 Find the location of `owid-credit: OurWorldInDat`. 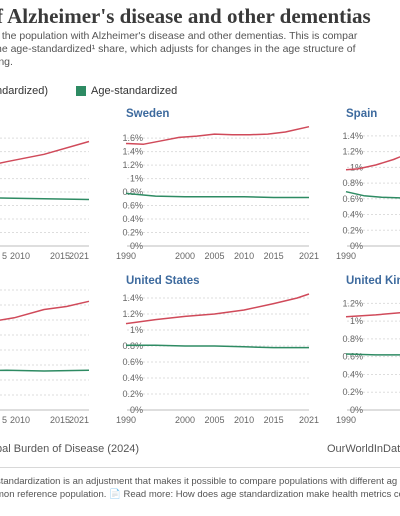

owid-credit: OurWorldInDat is located at coordinates (363, 449).